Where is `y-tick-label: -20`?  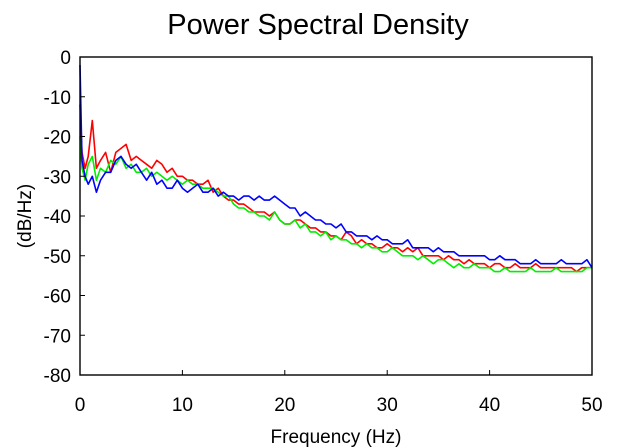 y-tick-label: -20 is located at coordinates (57, 138).